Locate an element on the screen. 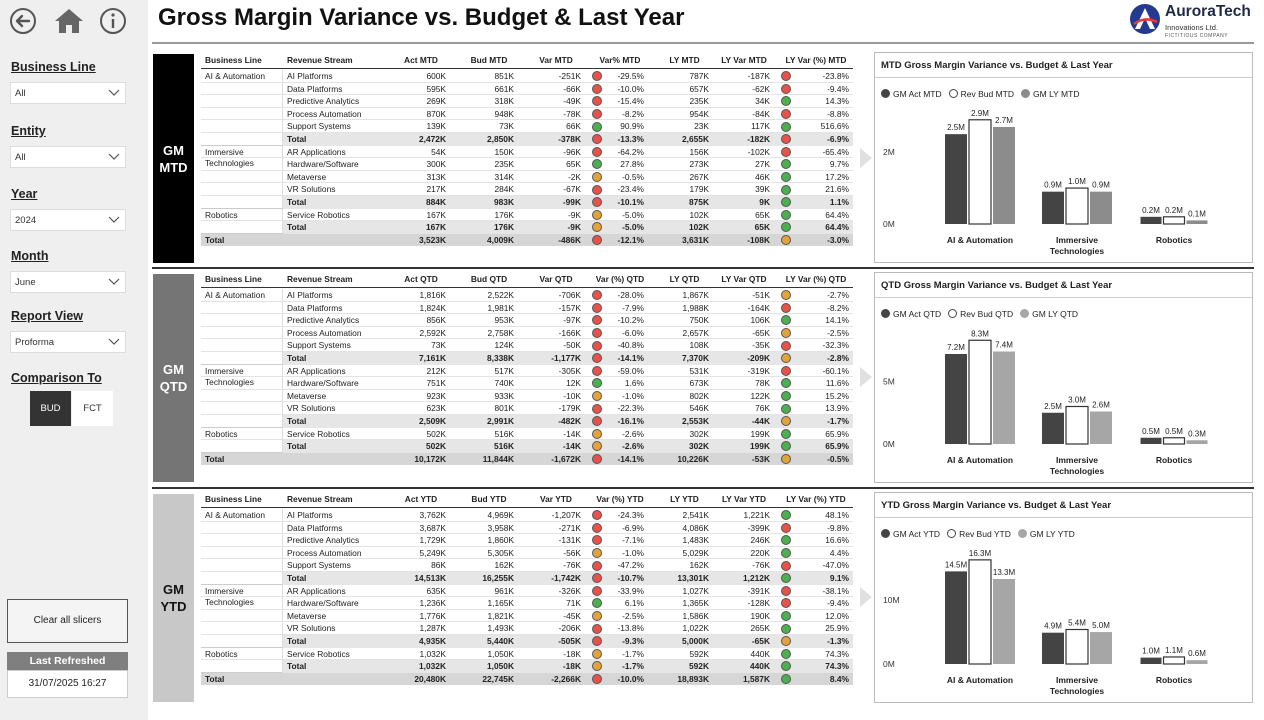  ly-variance-pct-cell: 15.2% is located at coordinates (837, 395).